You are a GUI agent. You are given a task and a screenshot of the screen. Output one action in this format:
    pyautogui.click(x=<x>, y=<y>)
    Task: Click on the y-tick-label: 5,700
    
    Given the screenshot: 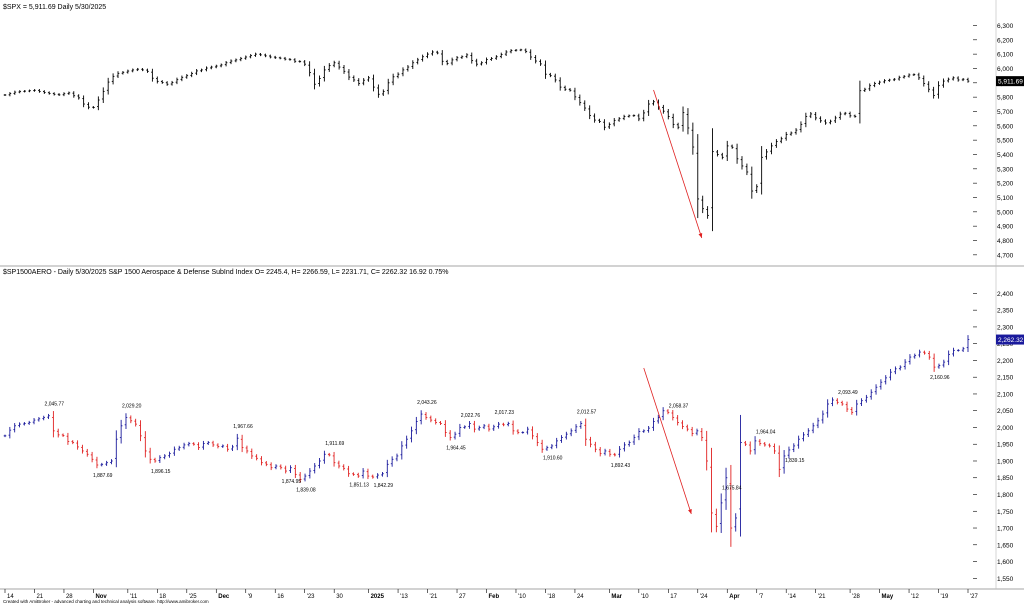 What is the action you would take?
    pyautogui.click(x=1005, y=112)
    